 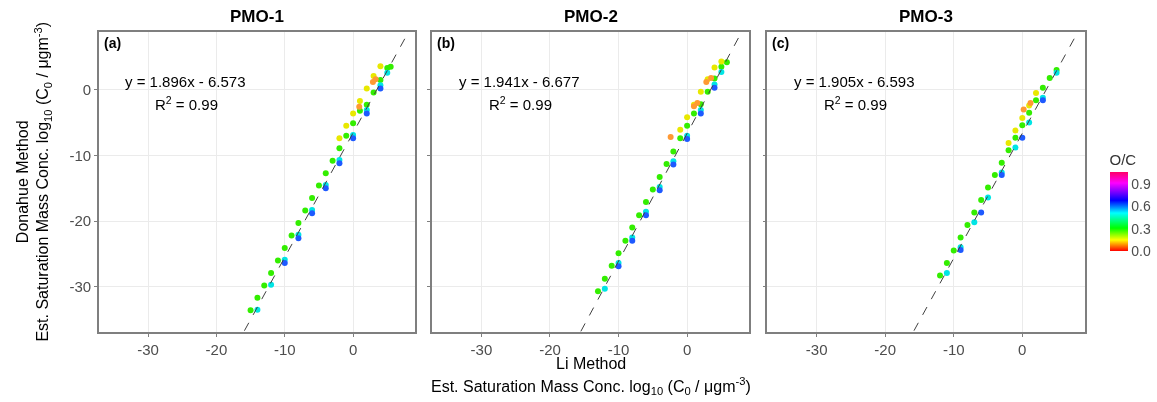 I want to click on x-axis-title: Li Method Est. Saturation Mass Conc. log$_{10}$ (C$_{0}$ / μgm$^{-3}$), so click(x=591, y=376).